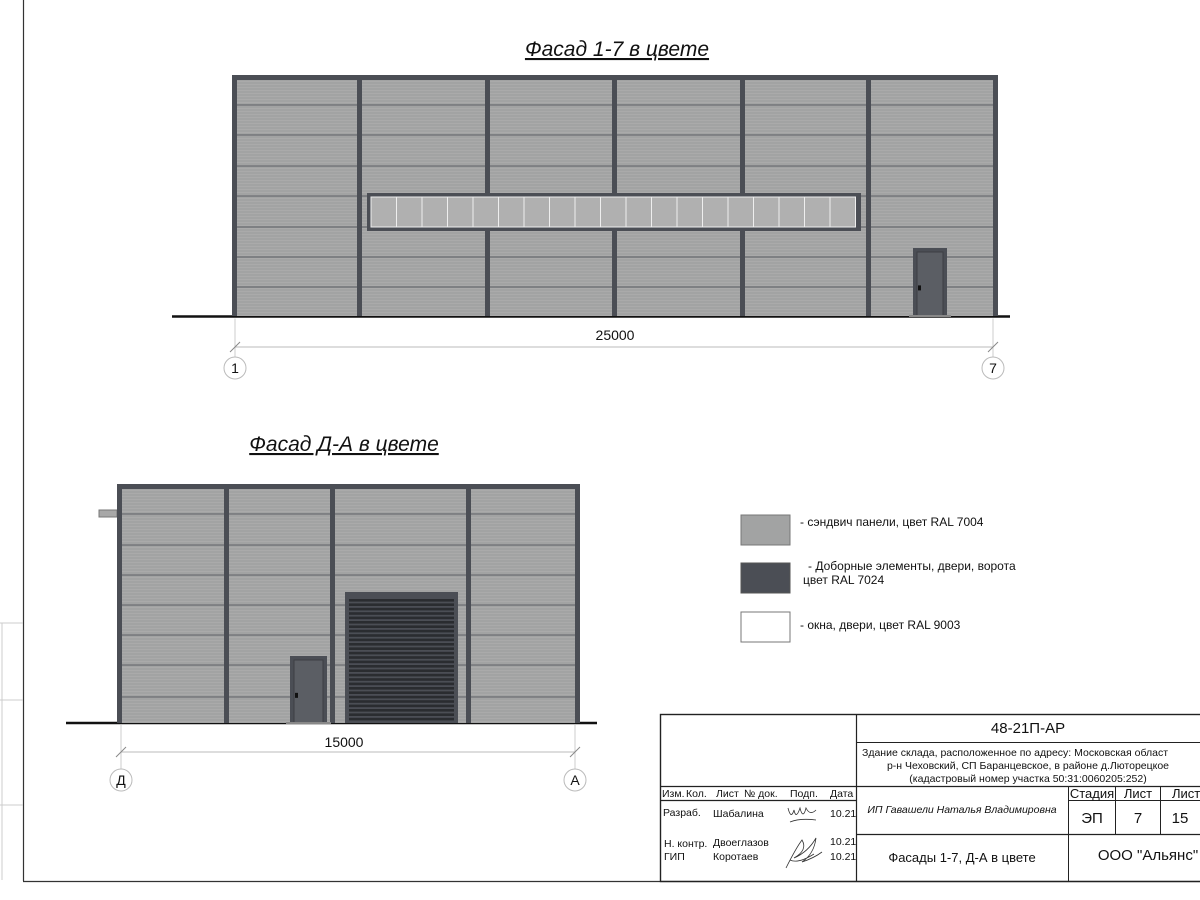  What do you see at coordinates (804, 837) in the screenshot?
I see `signatures` at bounding box center [804, 837].